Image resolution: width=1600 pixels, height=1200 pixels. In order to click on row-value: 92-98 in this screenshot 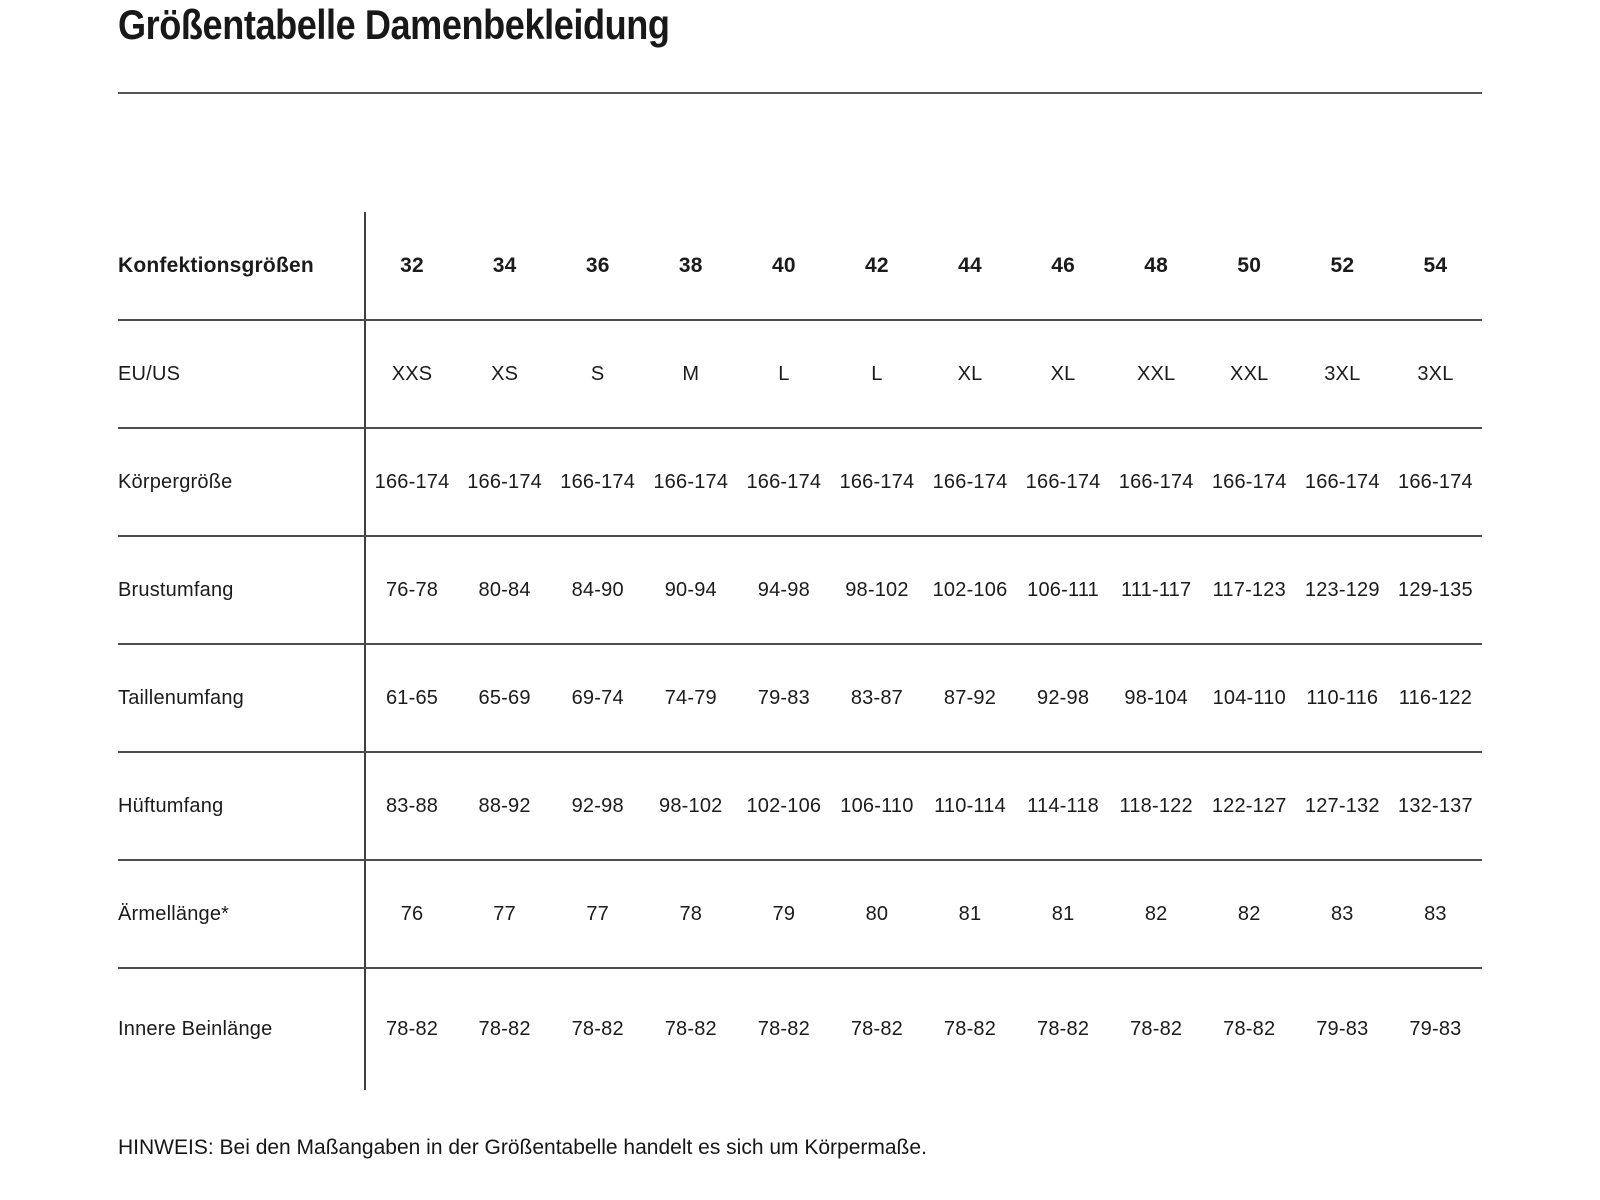, I will do `click(1063, 698)`.